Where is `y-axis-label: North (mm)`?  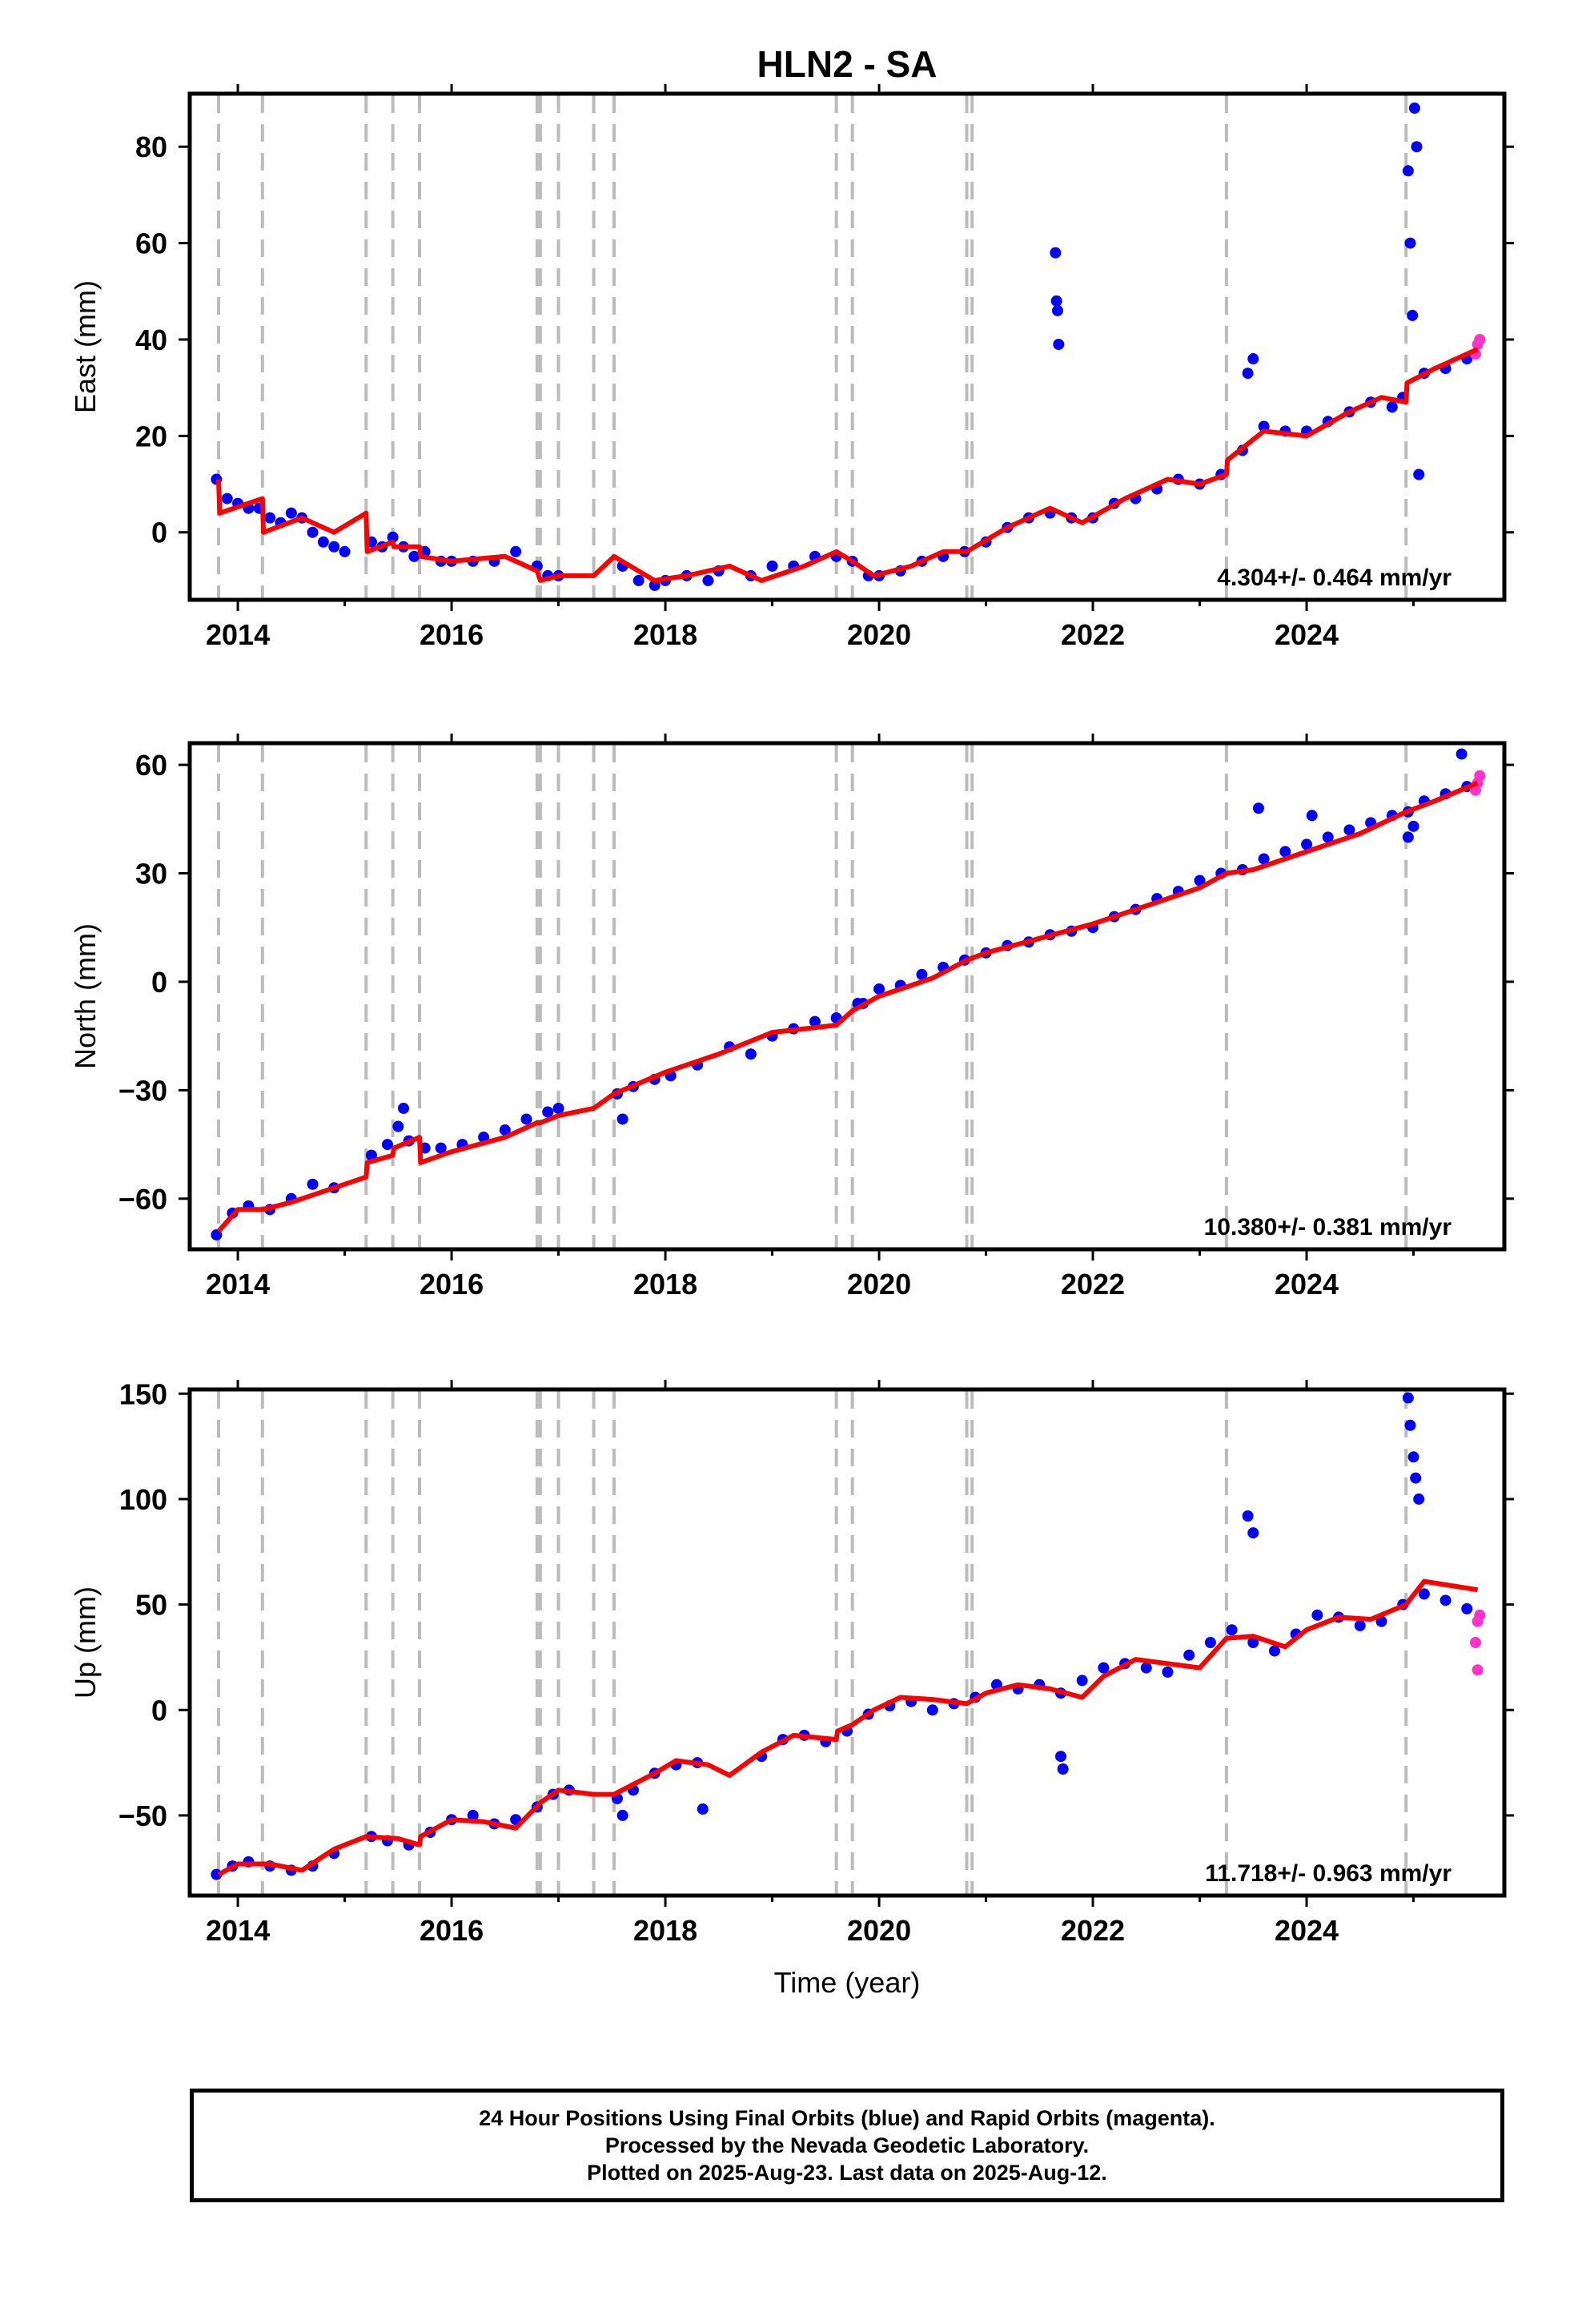
y-axis-label: North (mm) is located at coordinates (86, 996).